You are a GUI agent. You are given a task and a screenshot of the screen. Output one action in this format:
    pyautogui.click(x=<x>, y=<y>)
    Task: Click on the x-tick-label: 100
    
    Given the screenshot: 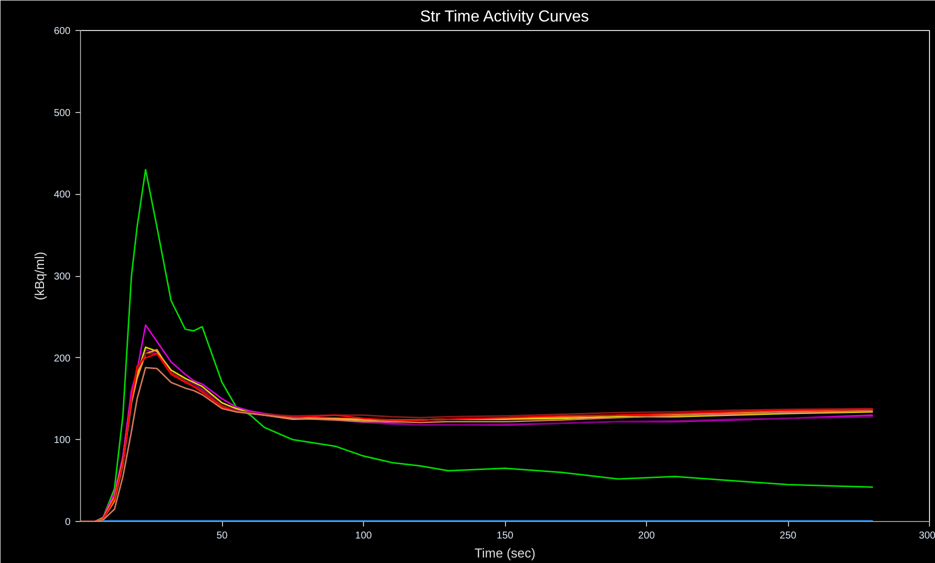 What is the action you would take?
    pyautogui.click(x=363, y=536)
    